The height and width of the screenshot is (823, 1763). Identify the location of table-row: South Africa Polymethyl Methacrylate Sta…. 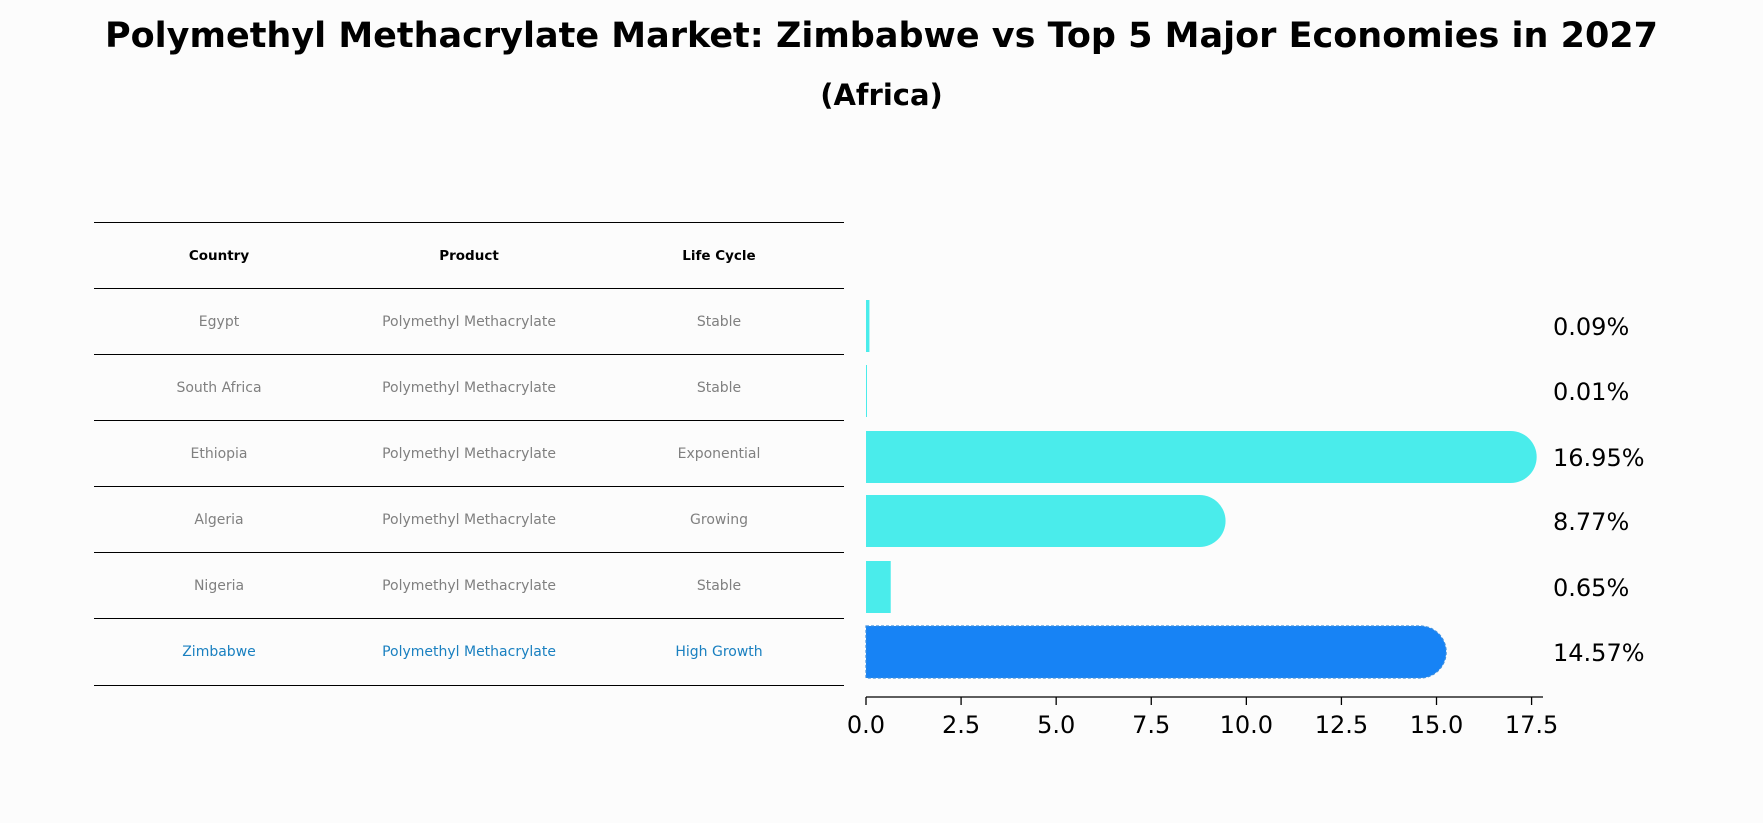
(469, 387).